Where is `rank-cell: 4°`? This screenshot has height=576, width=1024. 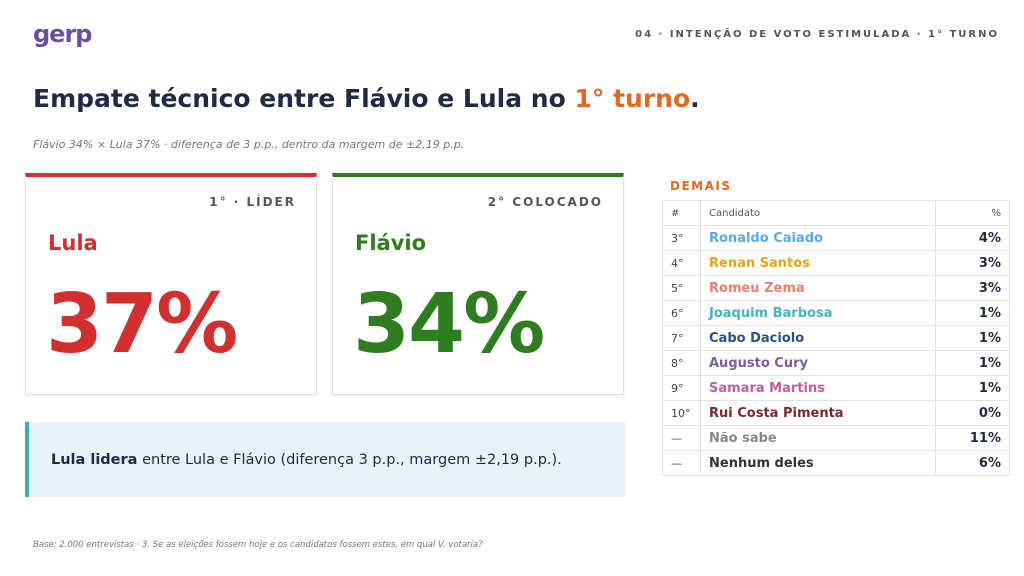
rank-cell: 4° is located at coordinates (681, 263).